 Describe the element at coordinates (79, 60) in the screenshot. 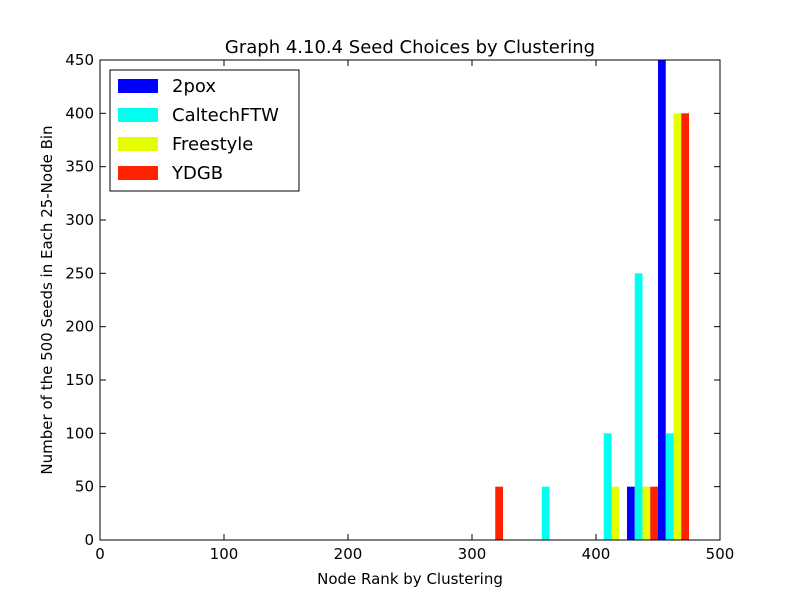

I see `y-tick-label: 450` at that location.